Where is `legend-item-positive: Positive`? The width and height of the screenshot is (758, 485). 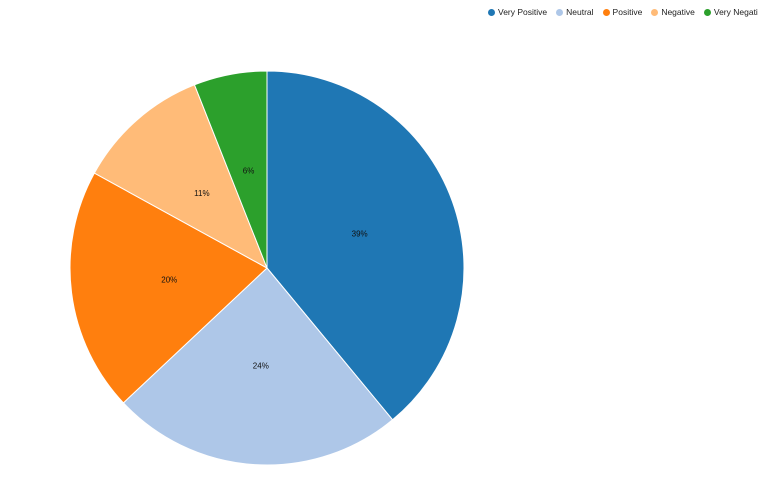 legend-item-positive: Positive is located at coordinates (622, 12).